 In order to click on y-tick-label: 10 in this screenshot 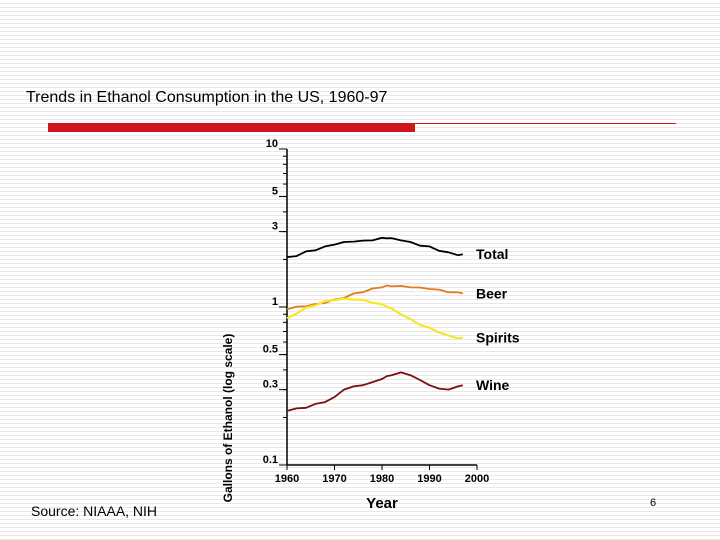, I will do `click(272, 144)`.